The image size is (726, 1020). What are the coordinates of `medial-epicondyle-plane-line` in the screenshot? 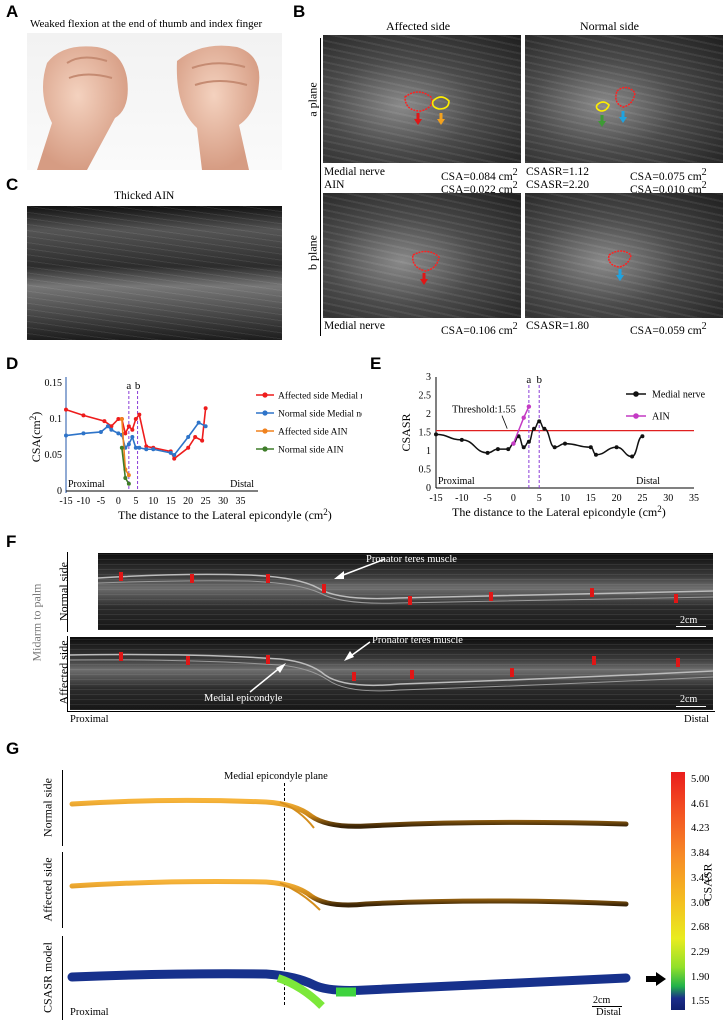 It's located at (284, 894).